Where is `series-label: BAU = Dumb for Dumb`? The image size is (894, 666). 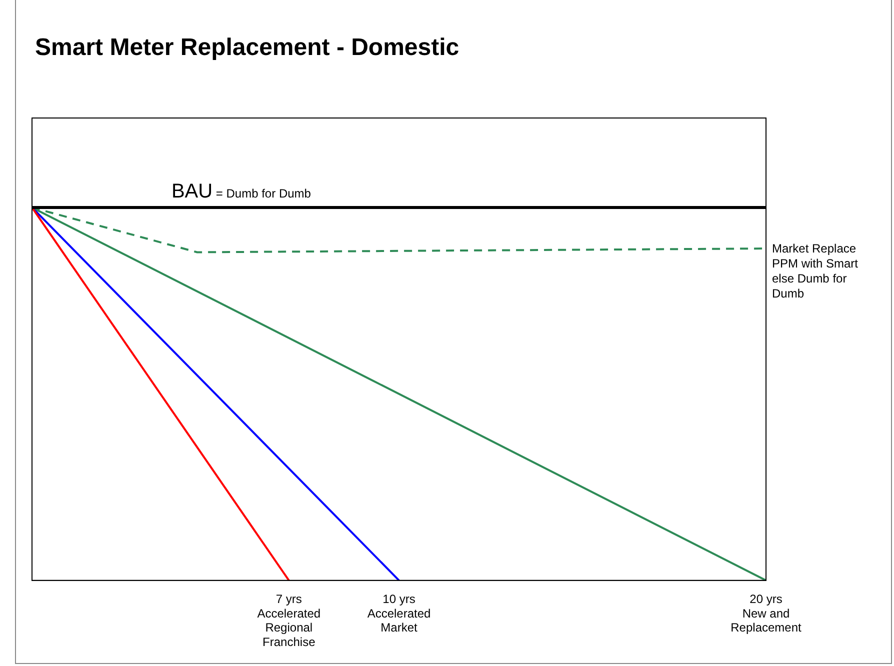
series-label: BAU = Dumb for Dumb is located at coordinates (241, 191).